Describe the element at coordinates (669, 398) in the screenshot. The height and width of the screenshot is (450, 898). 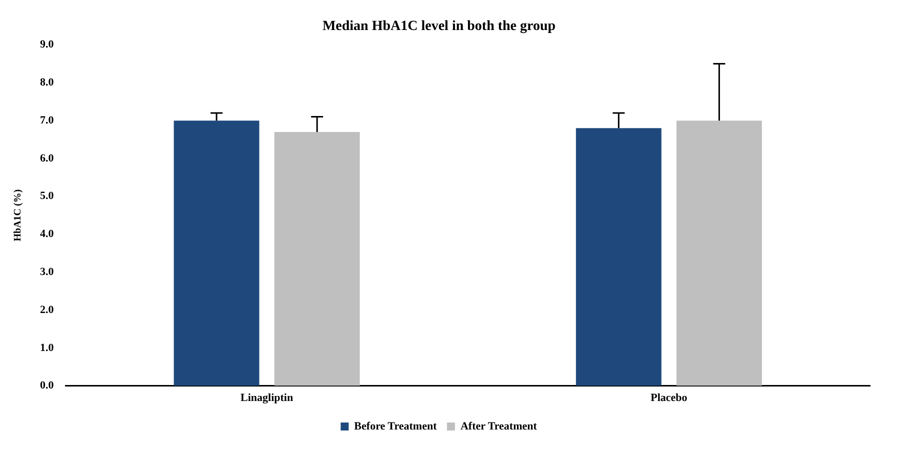
I see `x-tick-label: Placebo` at that location.